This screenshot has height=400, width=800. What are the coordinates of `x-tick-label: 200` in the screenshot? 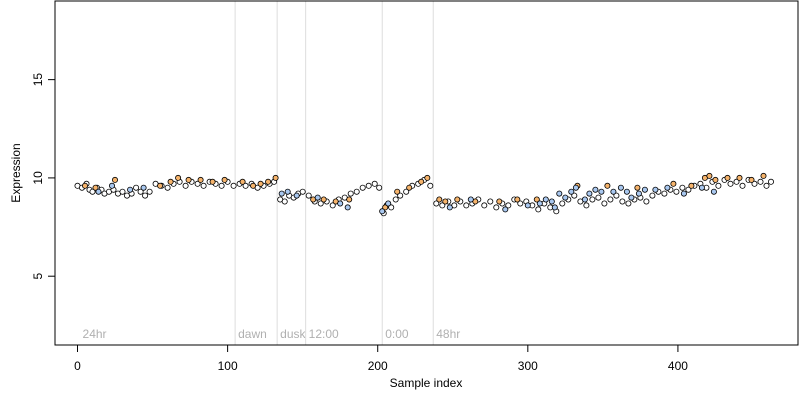 It's located at (378, 366).